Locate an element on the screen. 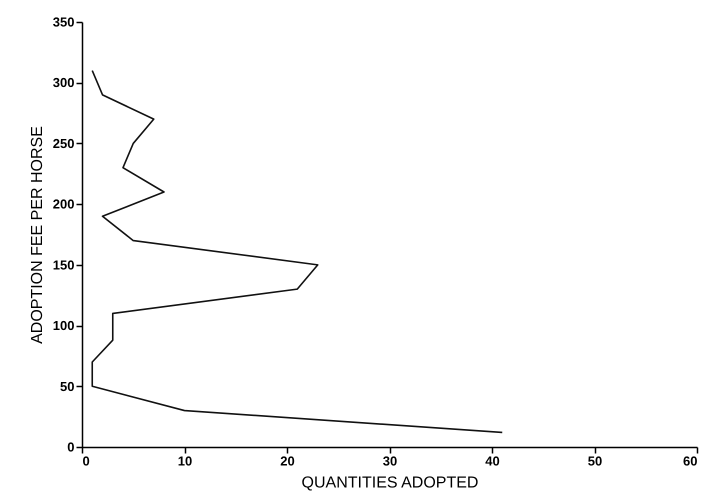 This screenshot has width=709, height=496. y-tick-label: 200 is located at coordinates (63, 204).